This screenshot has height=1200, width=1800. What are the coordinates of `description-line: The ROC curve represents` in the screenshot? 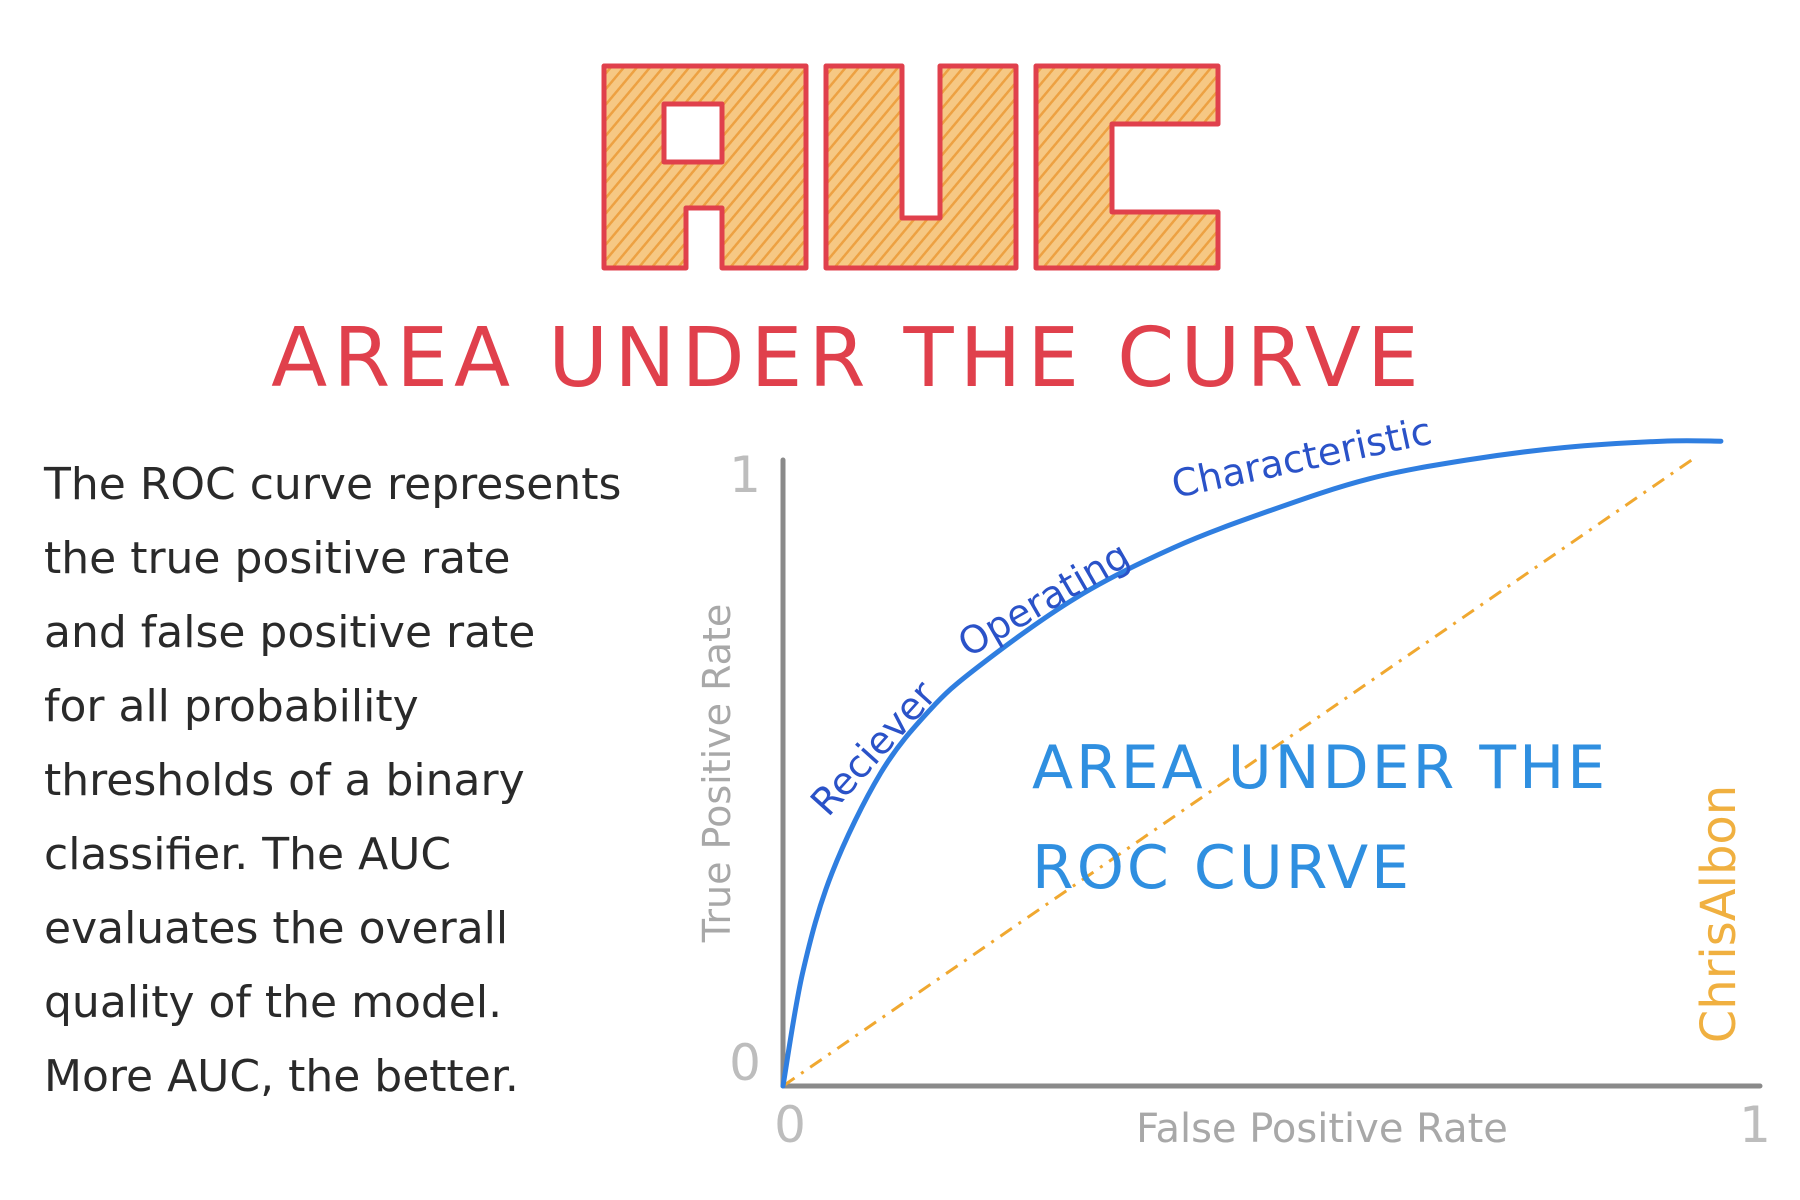 It's located at (333, 484).